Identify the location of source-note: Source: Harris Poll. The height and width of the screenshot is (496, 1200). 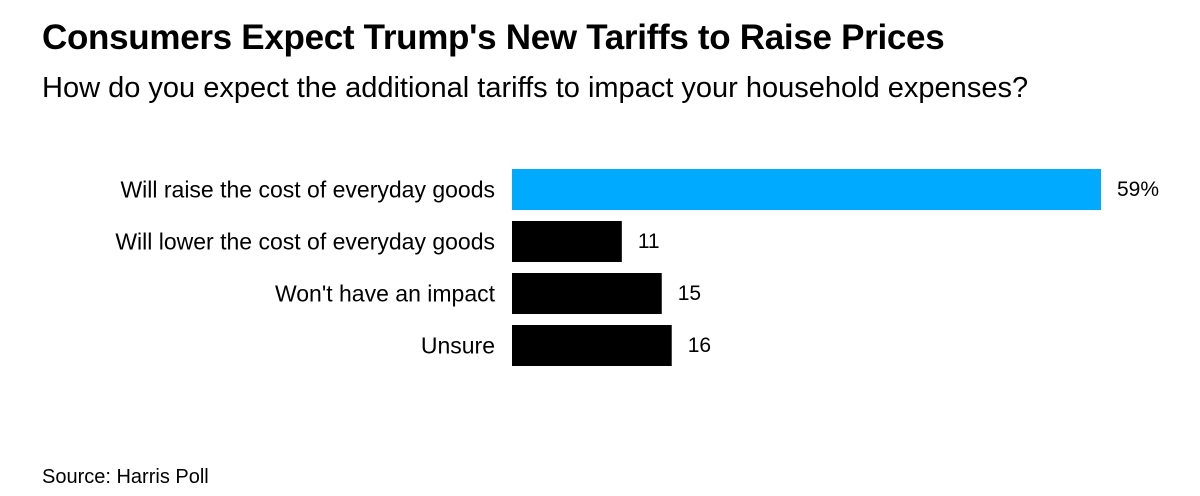
(125, 477).